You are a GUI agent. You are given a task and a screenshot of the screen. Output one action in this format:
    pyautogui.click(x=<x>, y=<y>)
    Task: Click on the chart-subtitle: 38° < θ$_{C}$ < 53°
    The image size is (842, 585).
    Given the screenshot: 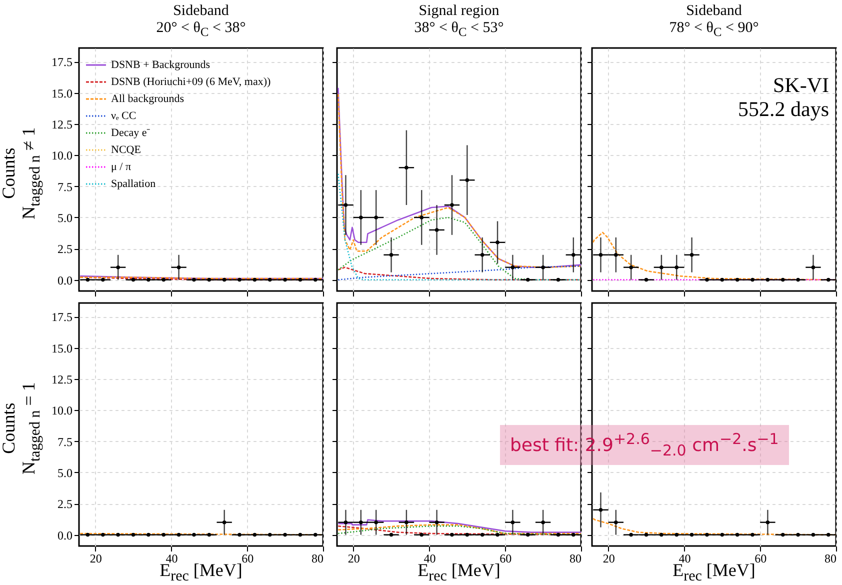 What is the action you would take?
    pyautogui.click(x=459, y=29)
    